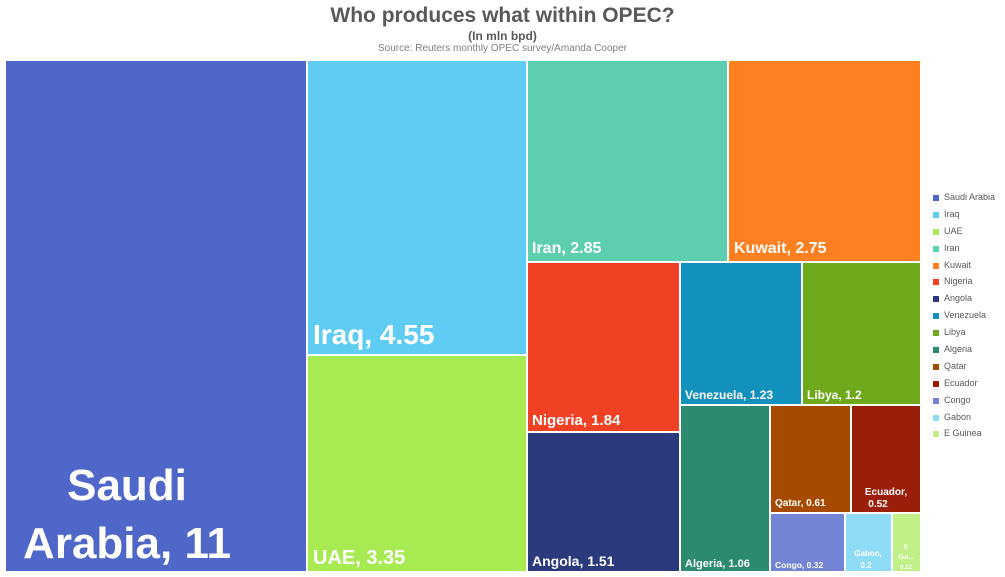 The height and width of the screenshot is (577, 1005). I want to click on tile-rect-venezuela, so click(741, 333).